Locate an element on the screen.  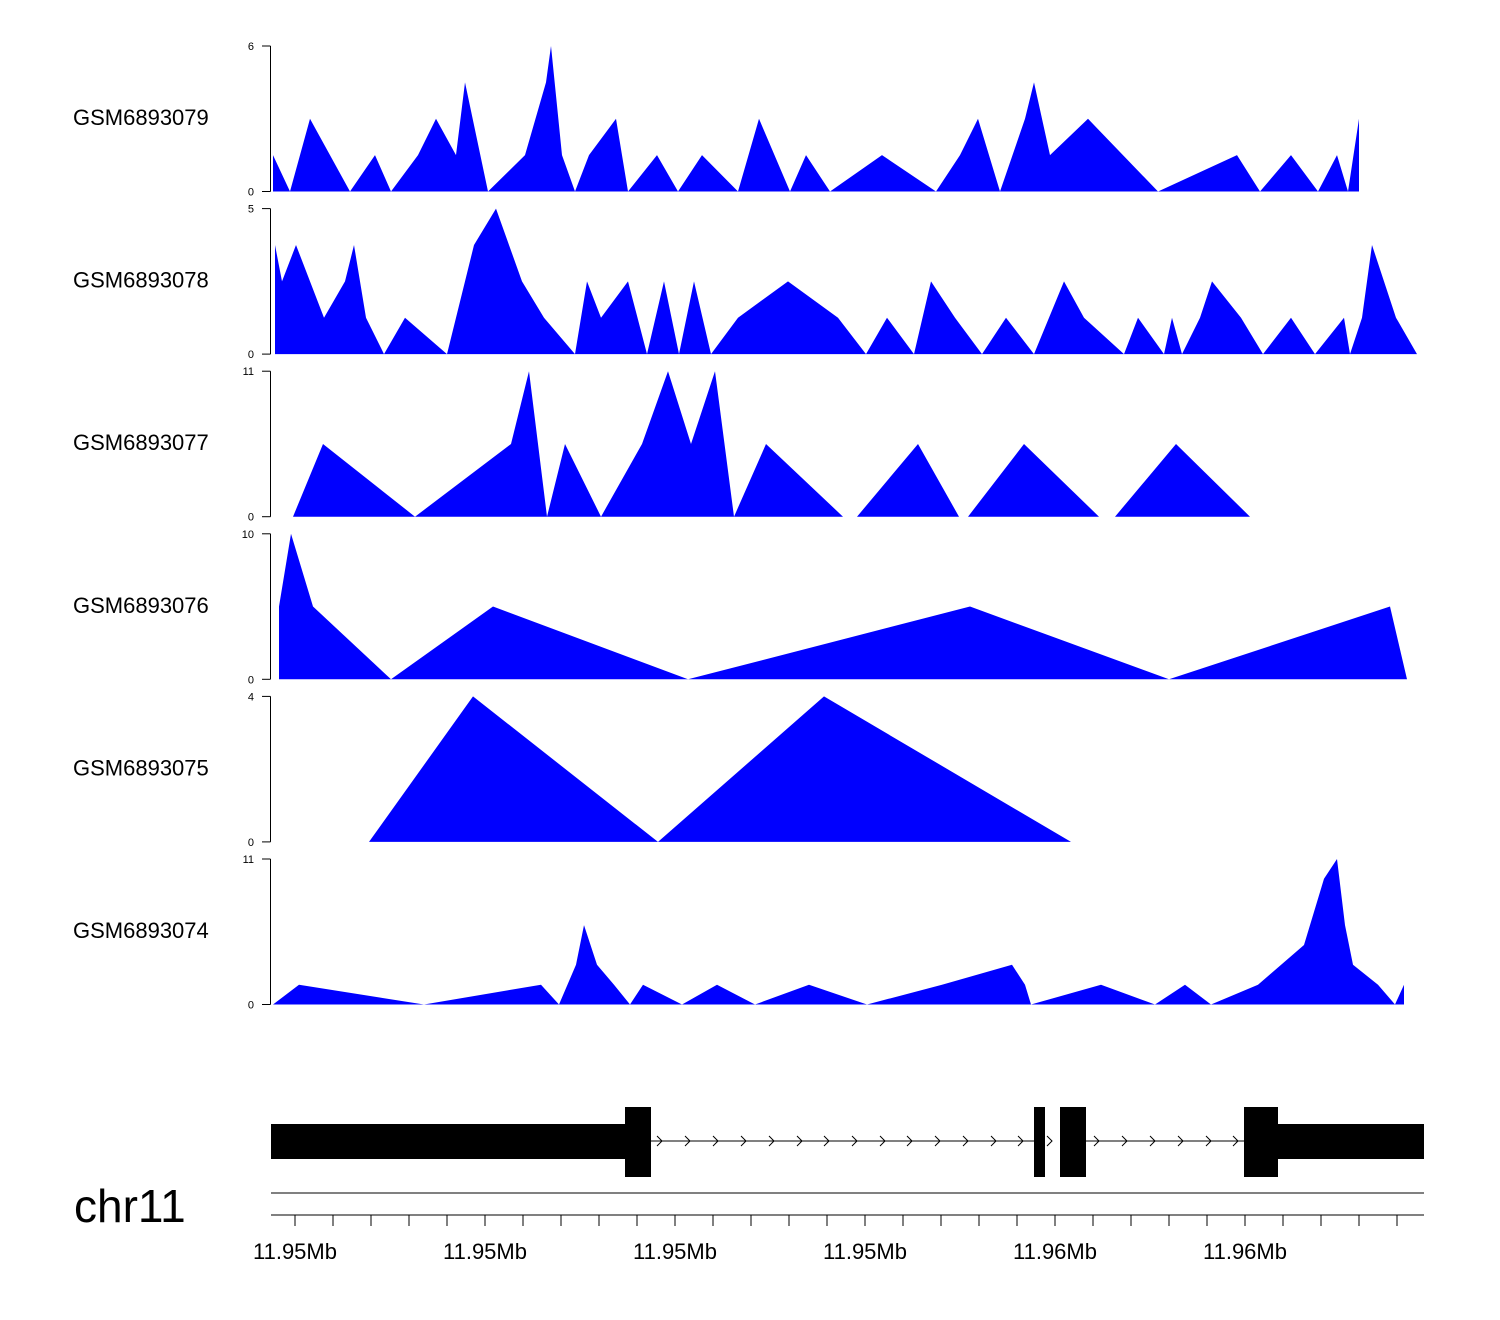
chromosome-label: chr11 is located at coordinates (130, 1206).